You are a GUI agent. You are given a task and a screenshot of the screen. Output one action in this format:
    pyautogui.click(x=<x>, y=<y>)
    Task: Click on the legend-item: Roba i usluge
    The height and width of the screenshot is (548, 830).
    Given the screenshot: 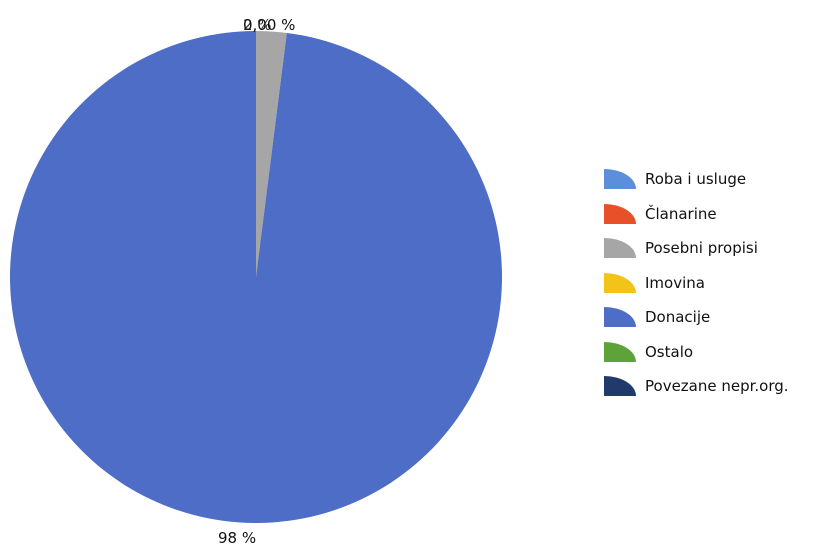 What is the action you would take?
    pyautogui.click(x=696, y=179)
    